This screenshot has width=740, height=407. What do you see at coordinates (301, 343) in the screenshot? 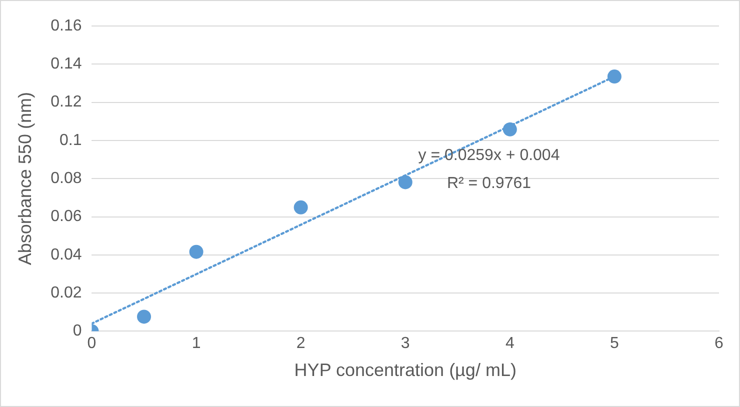
I see `x-tick-label: 2` at bounding box center [301, 343].